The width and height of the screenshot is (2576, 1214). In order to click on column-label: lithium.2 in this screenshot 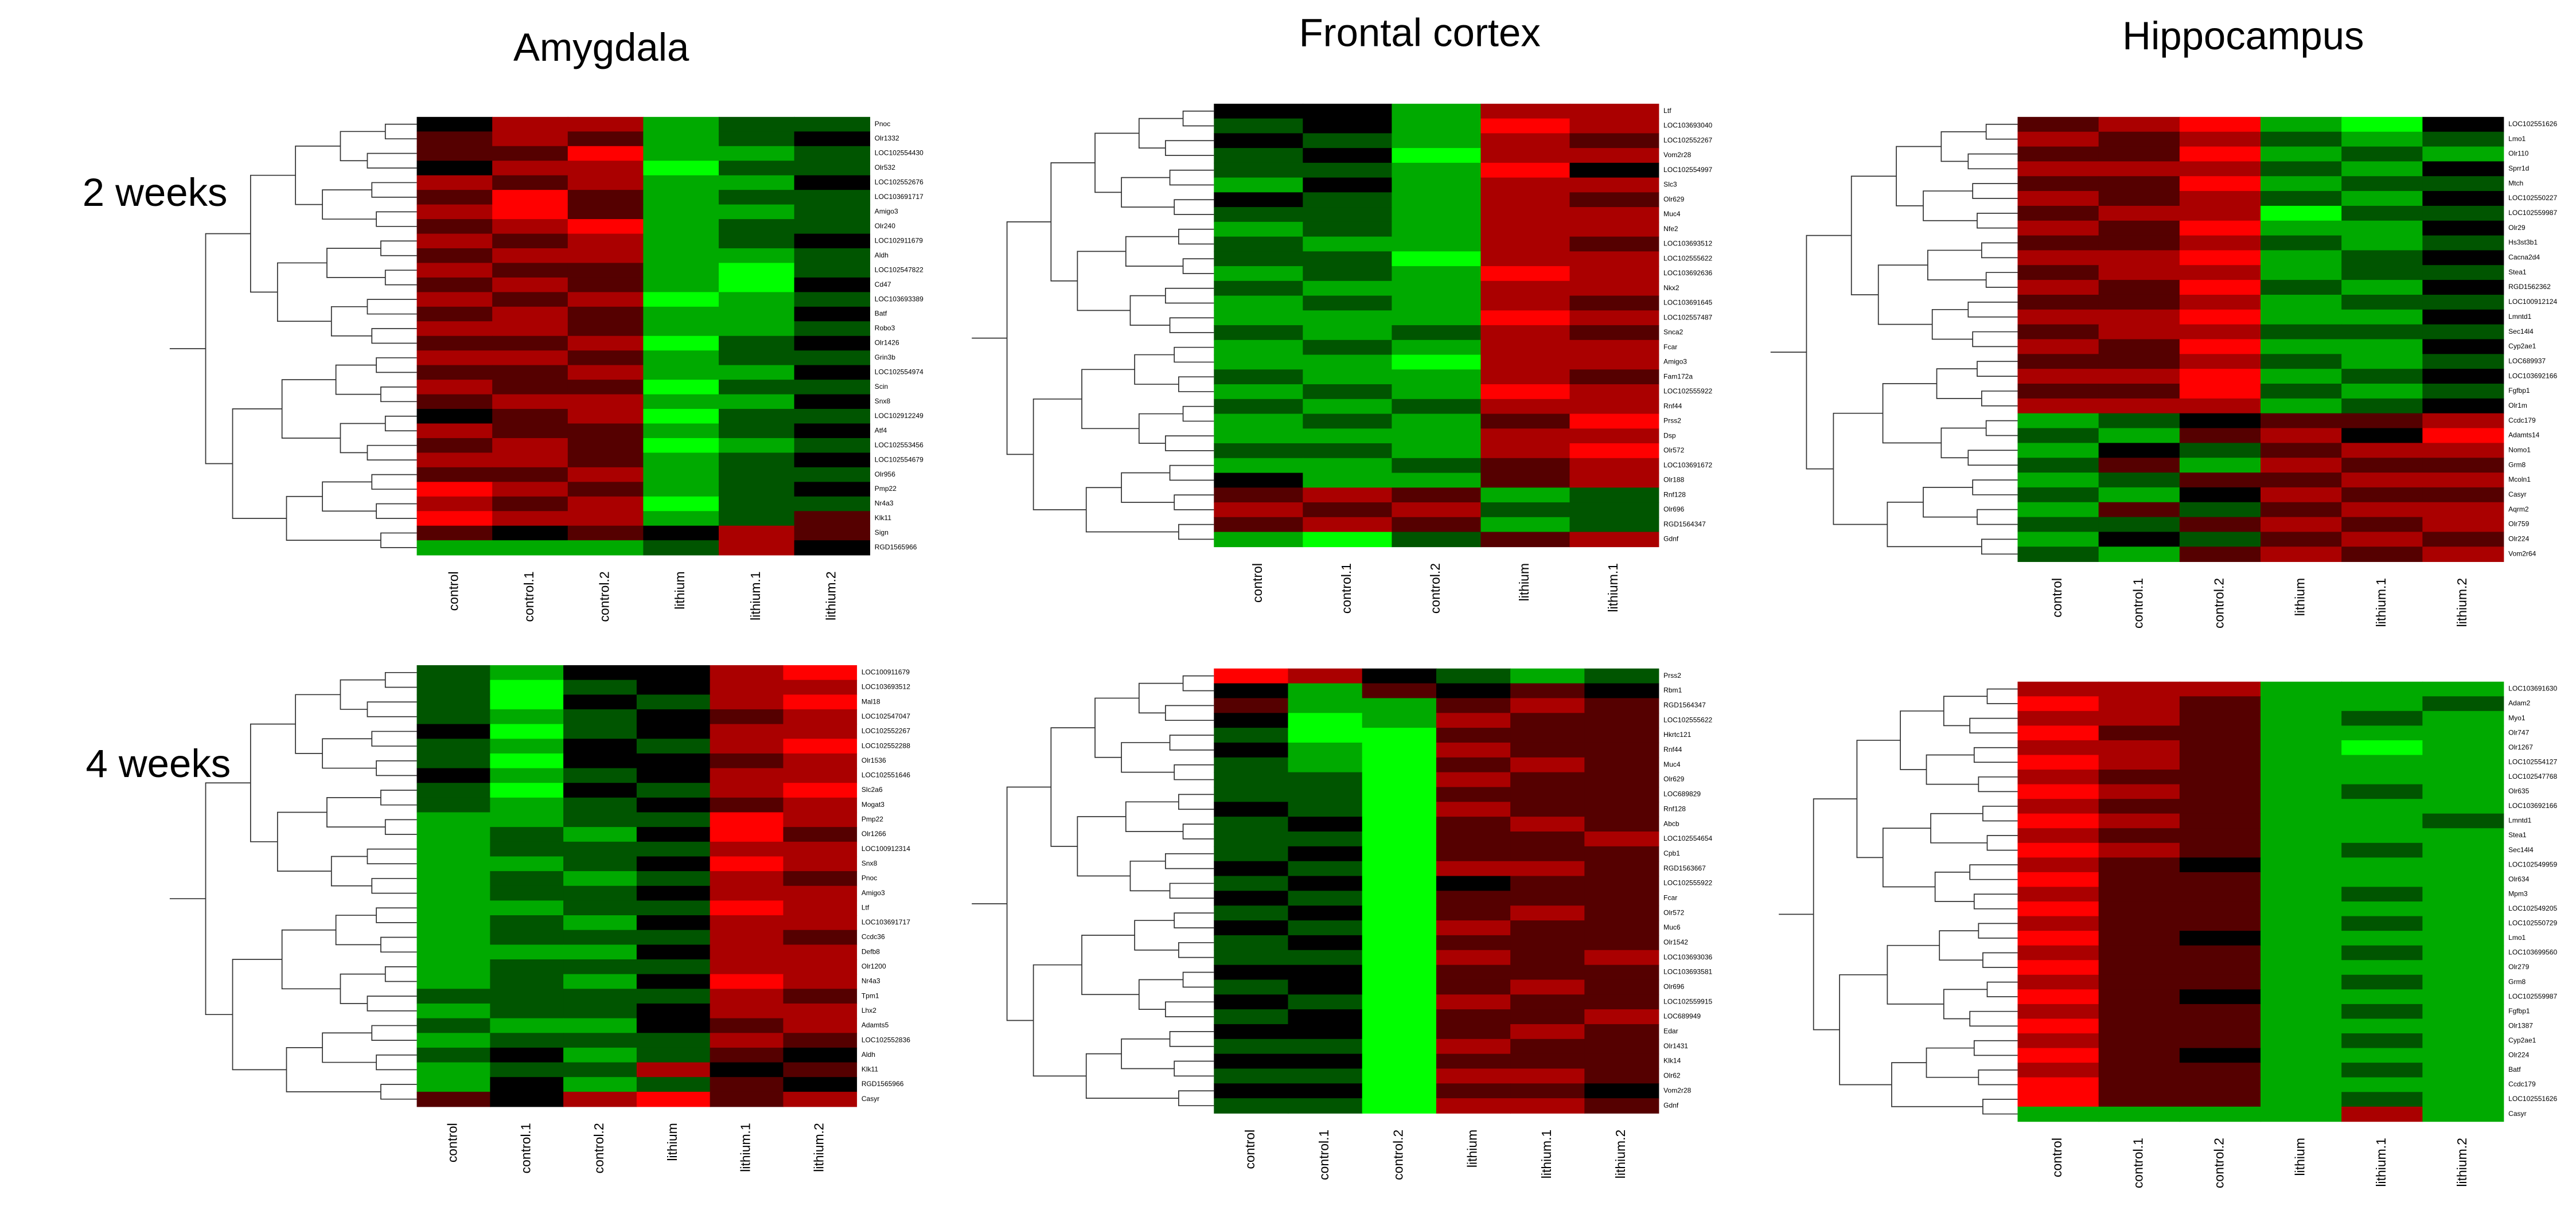, I will do `click(1620, 1154)`.